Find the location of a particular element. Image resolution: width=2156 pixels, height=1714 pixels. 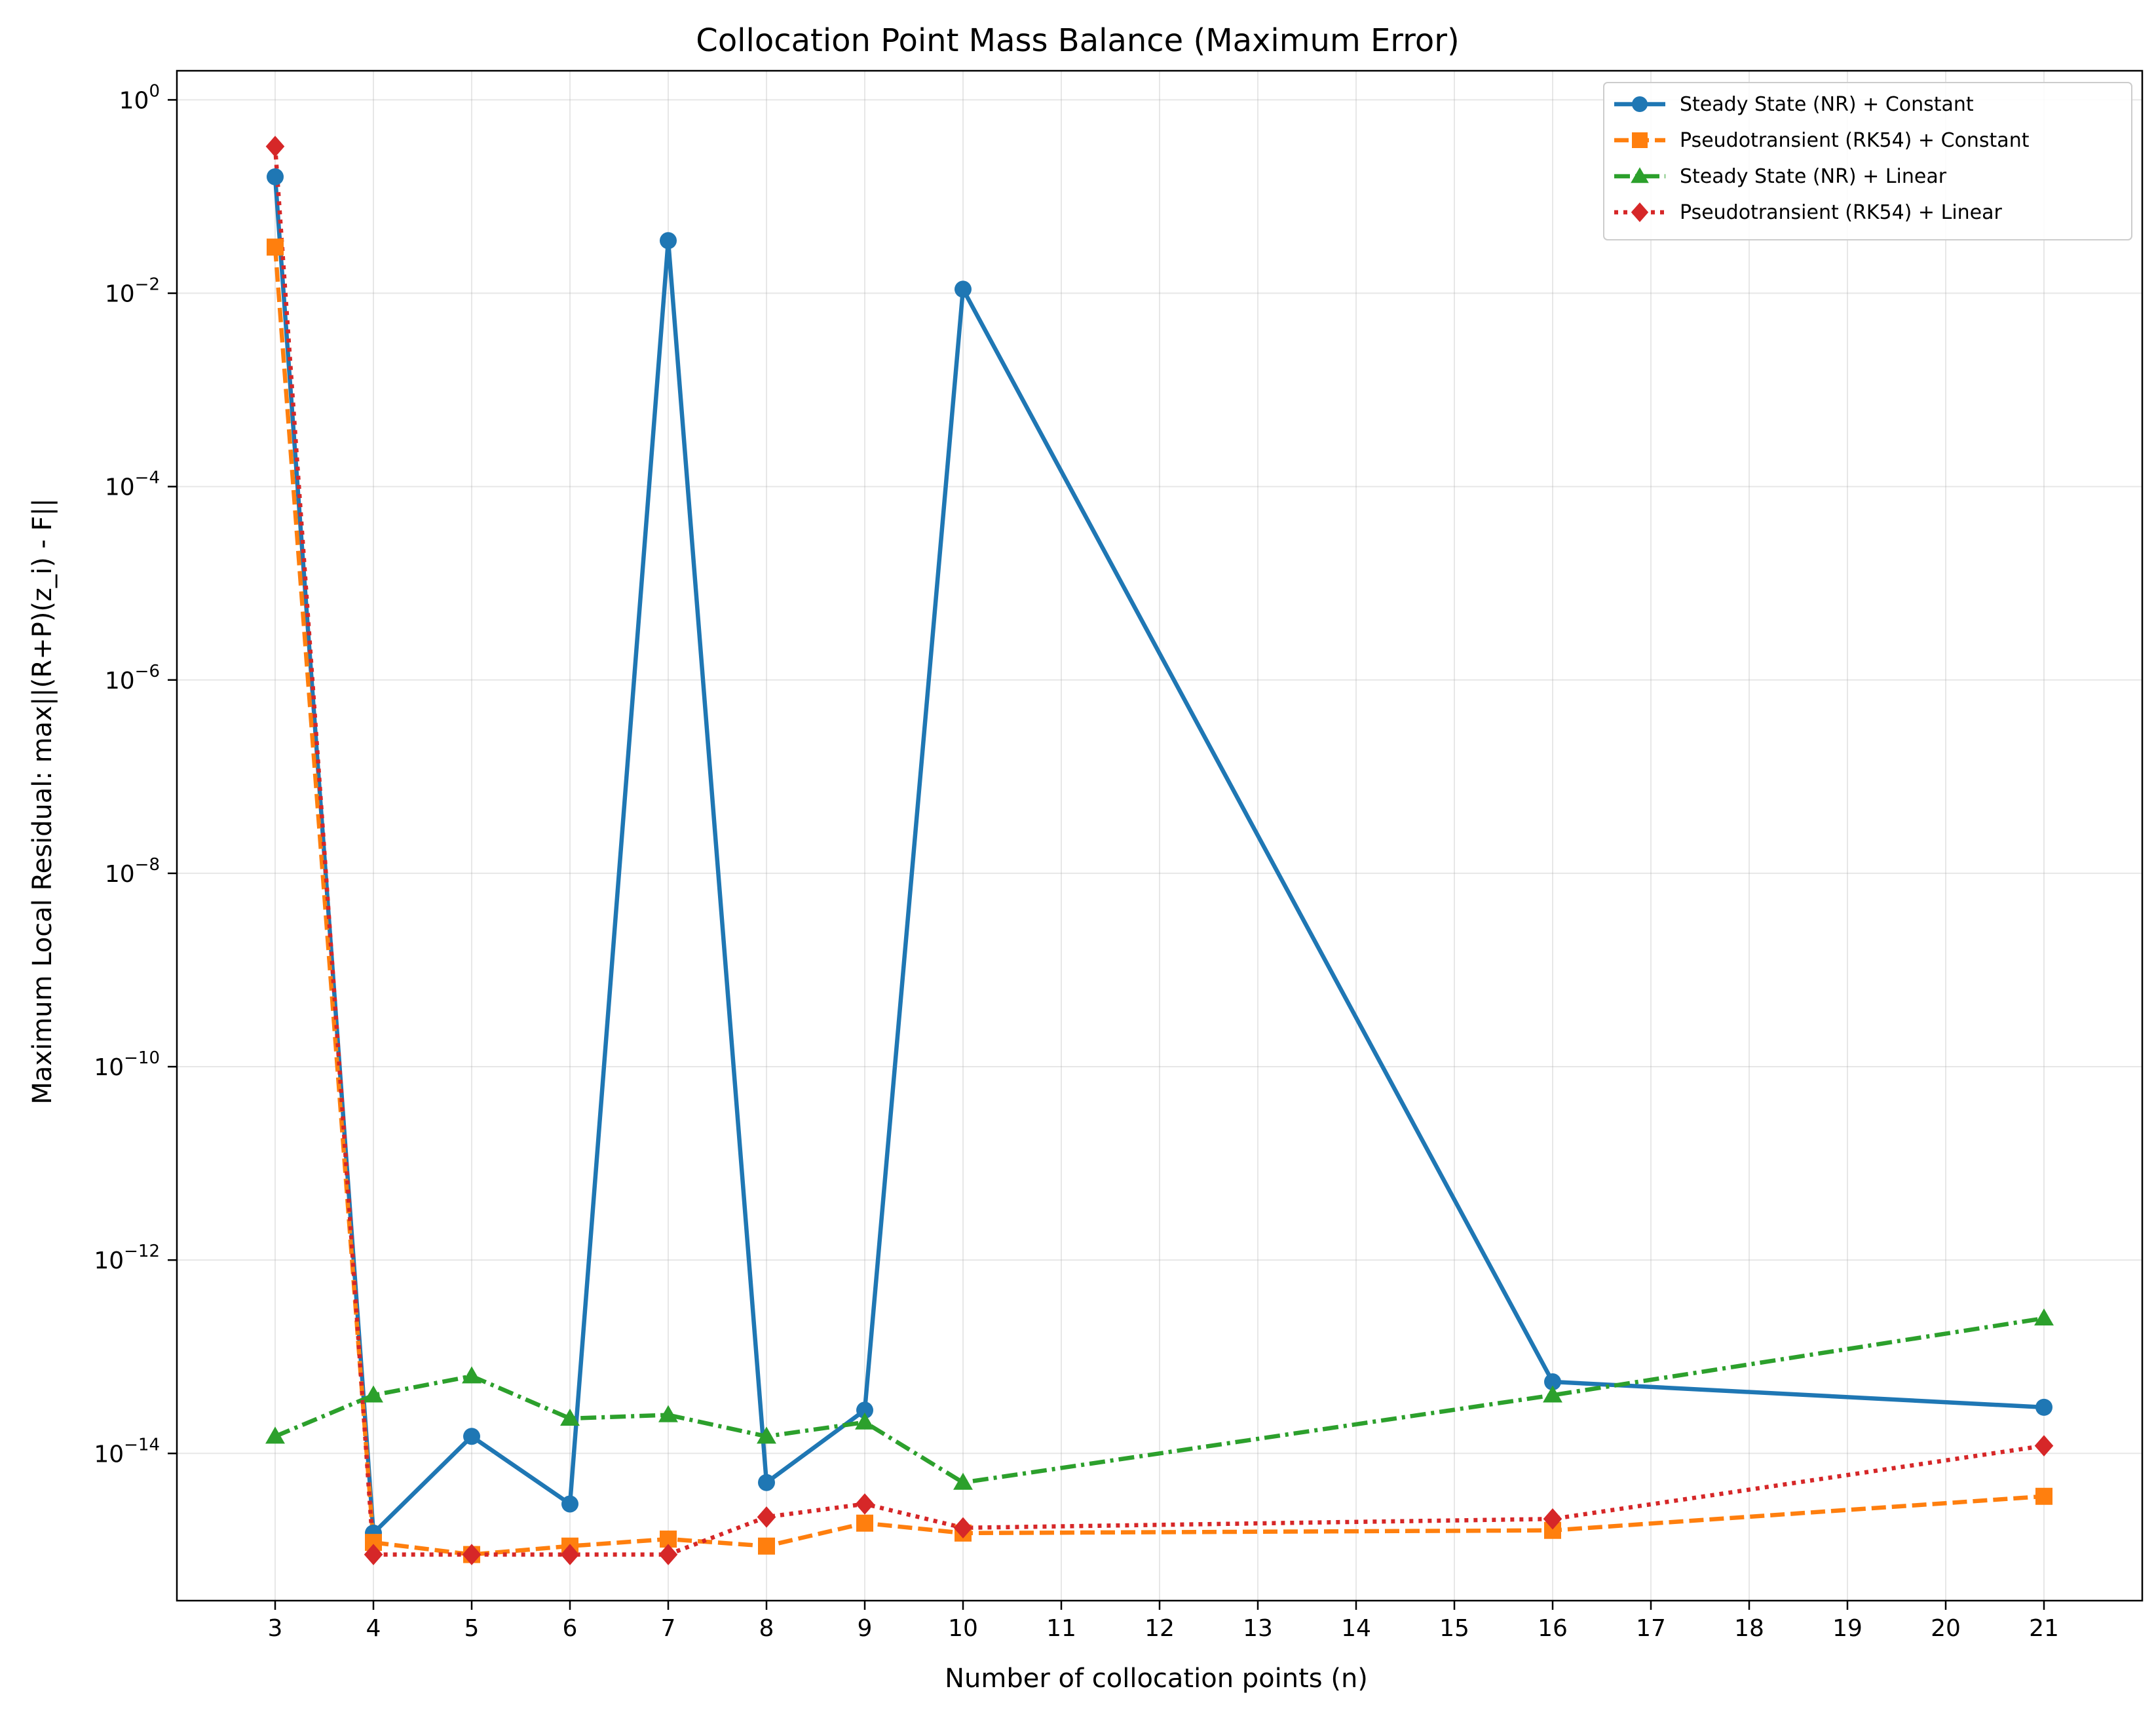

x-tick-label: 11 is located at coordinates (1061, 1628).